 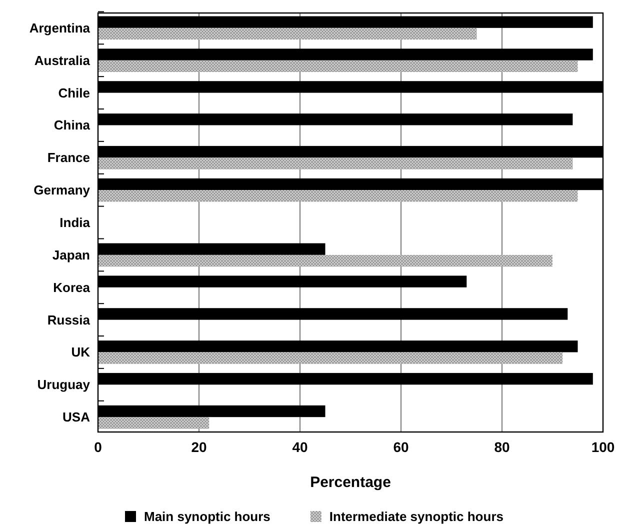 I want to click on y-tick-label: Chile, so click(x=74, y=92).